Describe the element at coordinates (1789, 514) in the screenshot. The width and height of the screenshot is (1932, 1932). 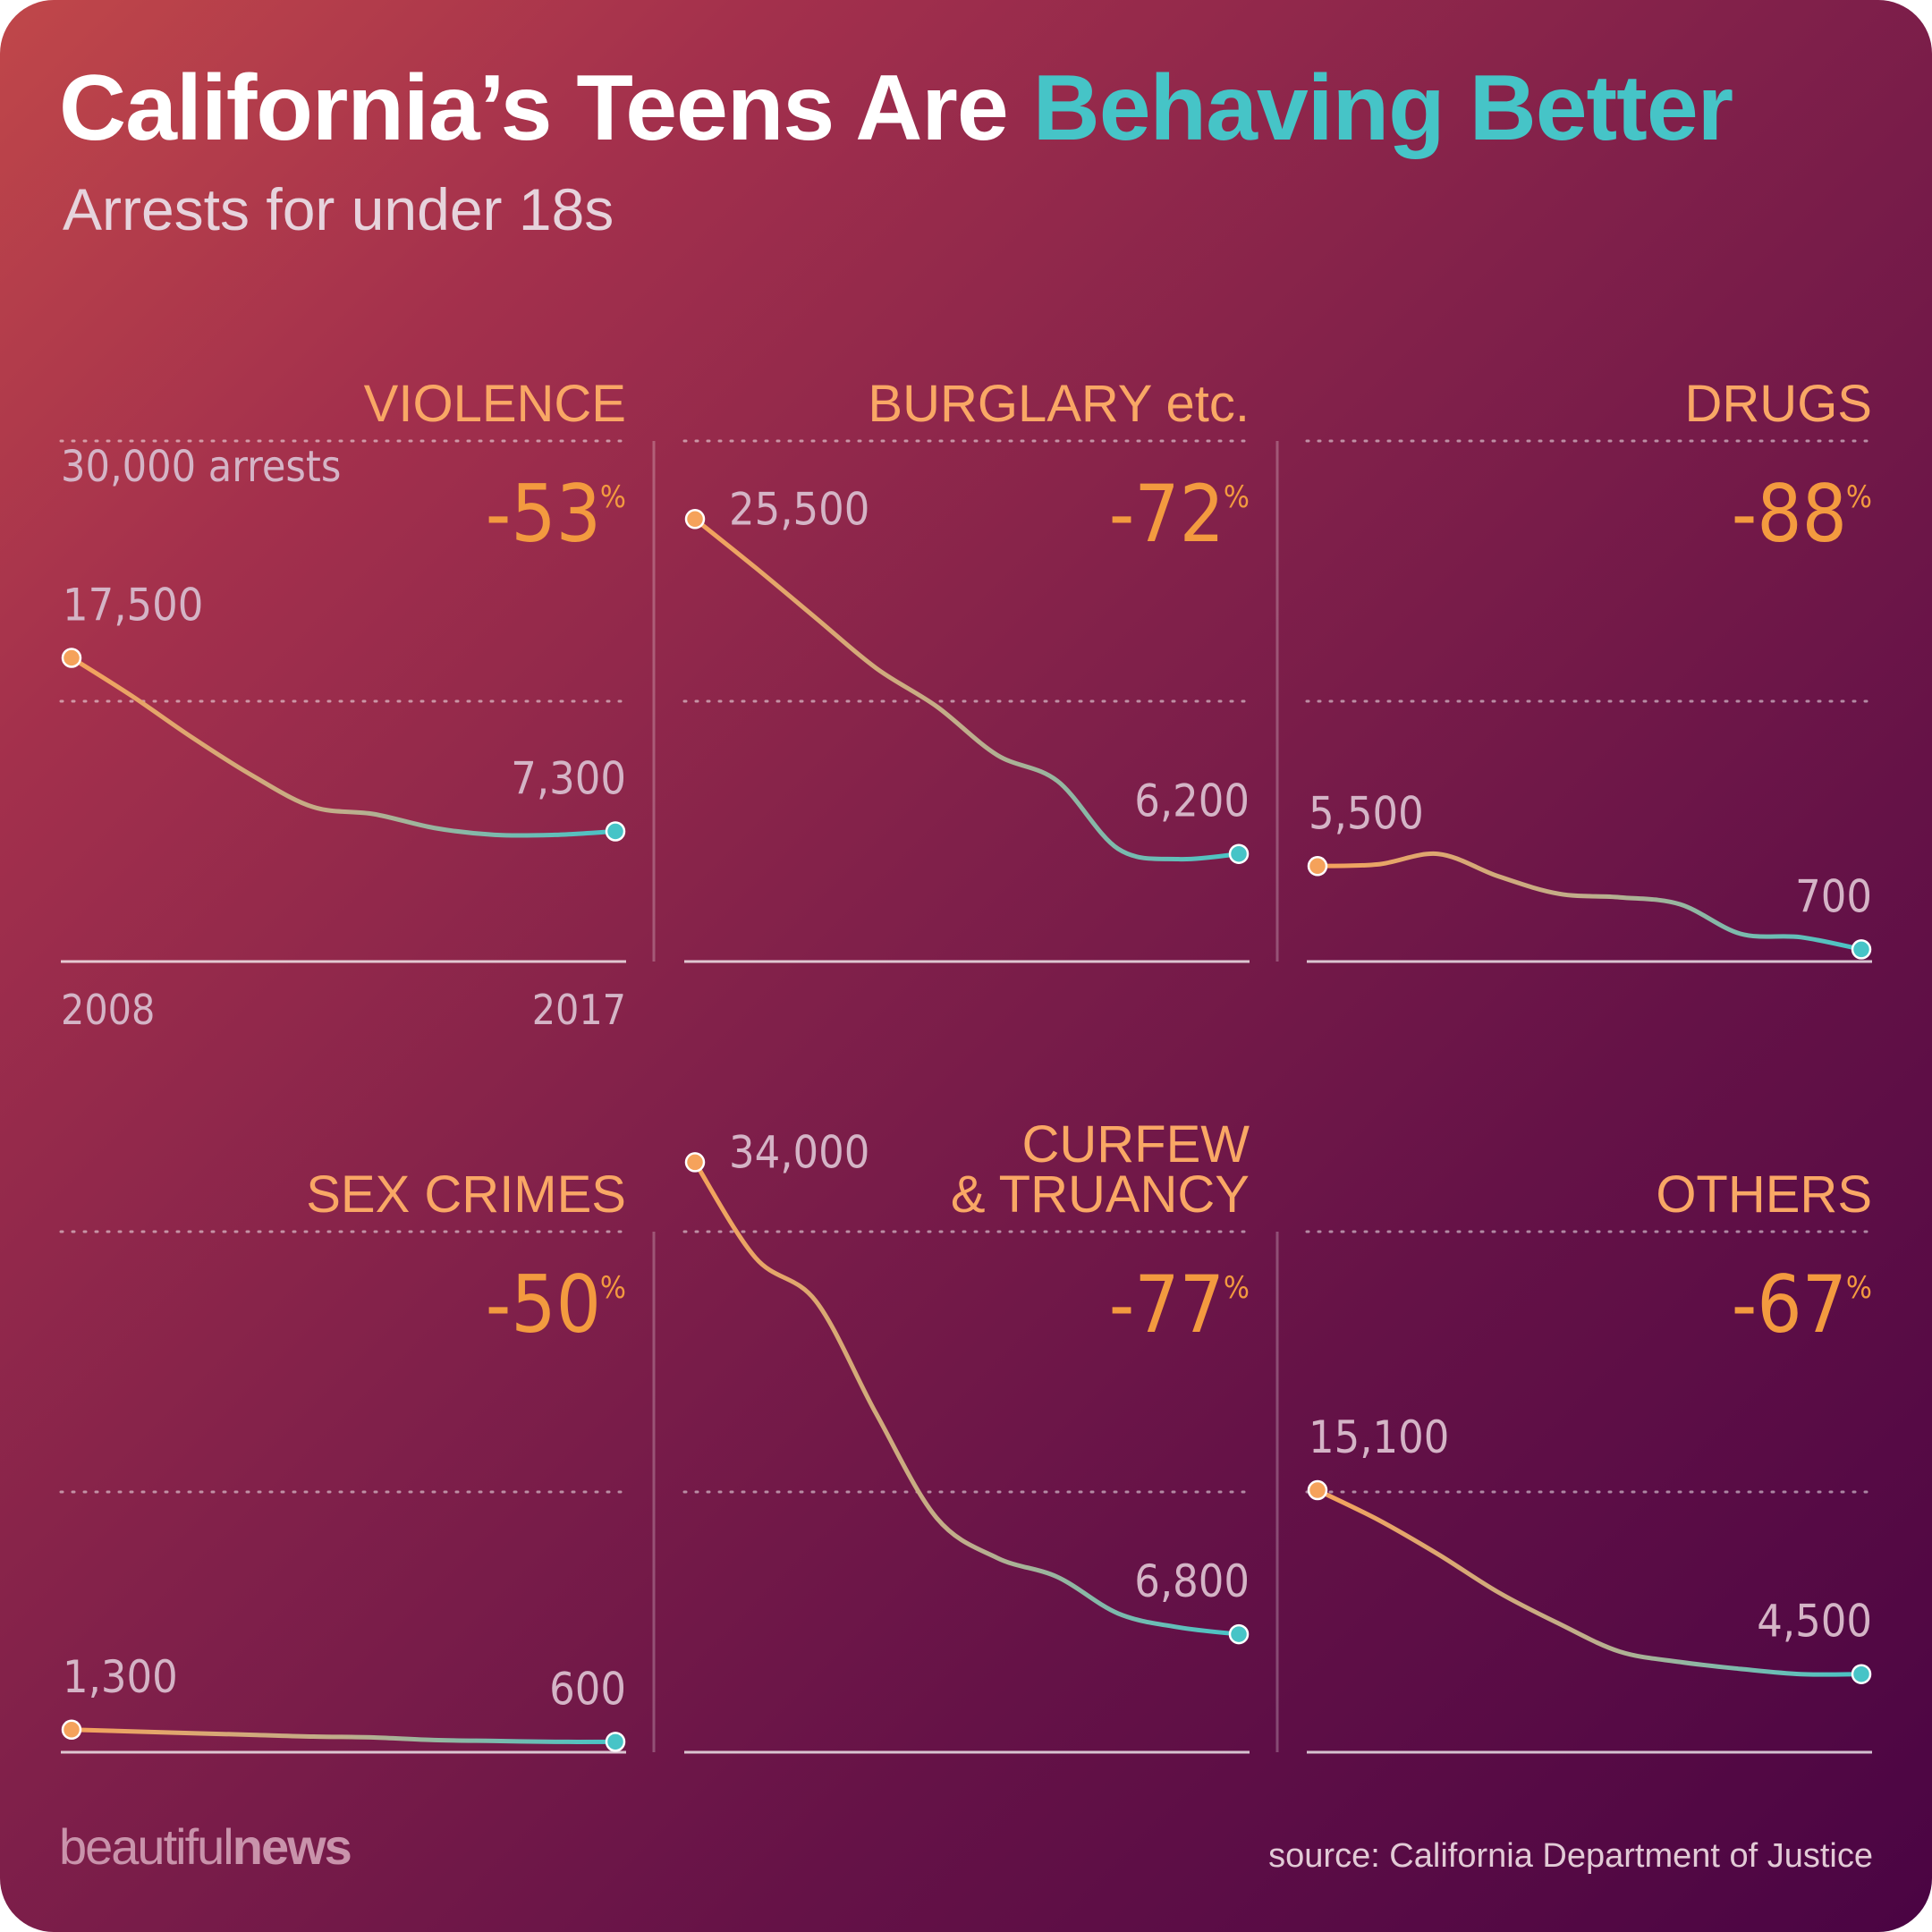
I see `percent-change: -88` at that location.